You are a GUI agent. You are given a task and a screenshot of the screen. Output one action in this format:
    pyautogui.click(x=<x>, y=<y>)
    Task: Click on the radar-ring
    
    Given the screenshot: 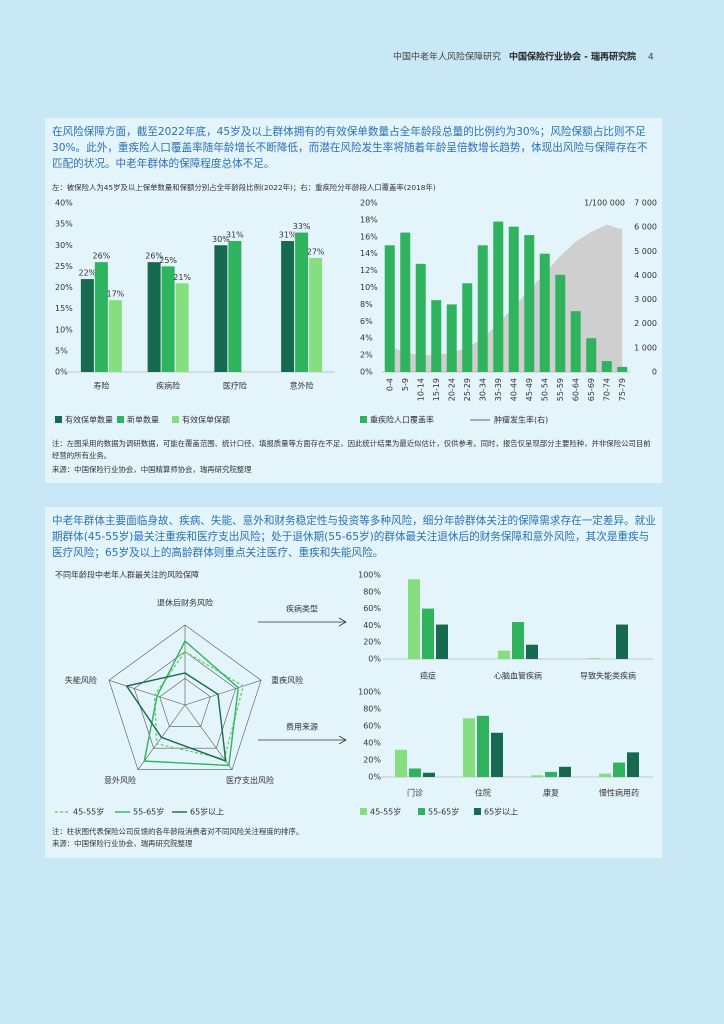 What is the action you would take?
    pyautogui.click(x=185, y=697)
    